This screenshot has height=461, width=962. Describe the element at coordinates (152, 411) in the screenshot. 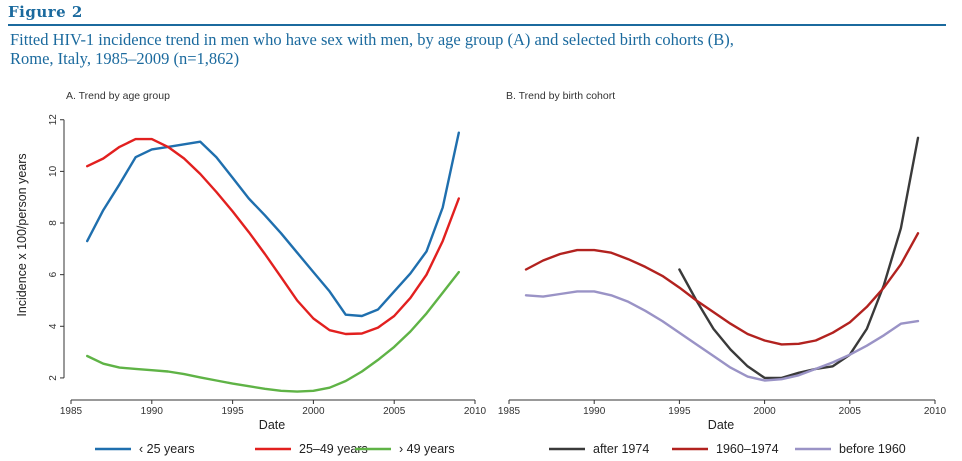

I see `panel-a-x-tick-label: 1990` at that location.